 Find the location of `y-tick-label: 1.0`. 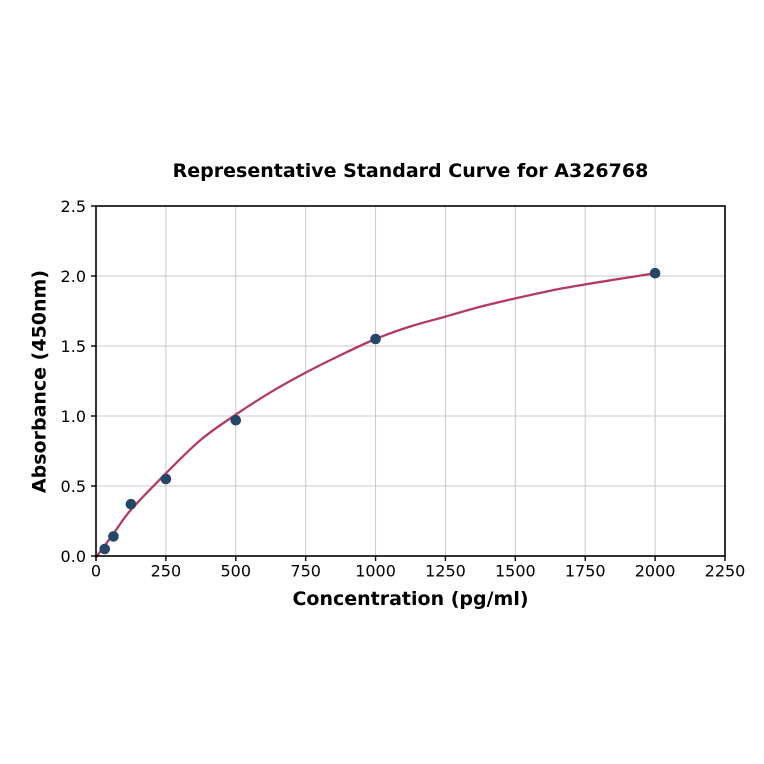

y-tick-label: 1.0 is located at coordinates (73, 416).